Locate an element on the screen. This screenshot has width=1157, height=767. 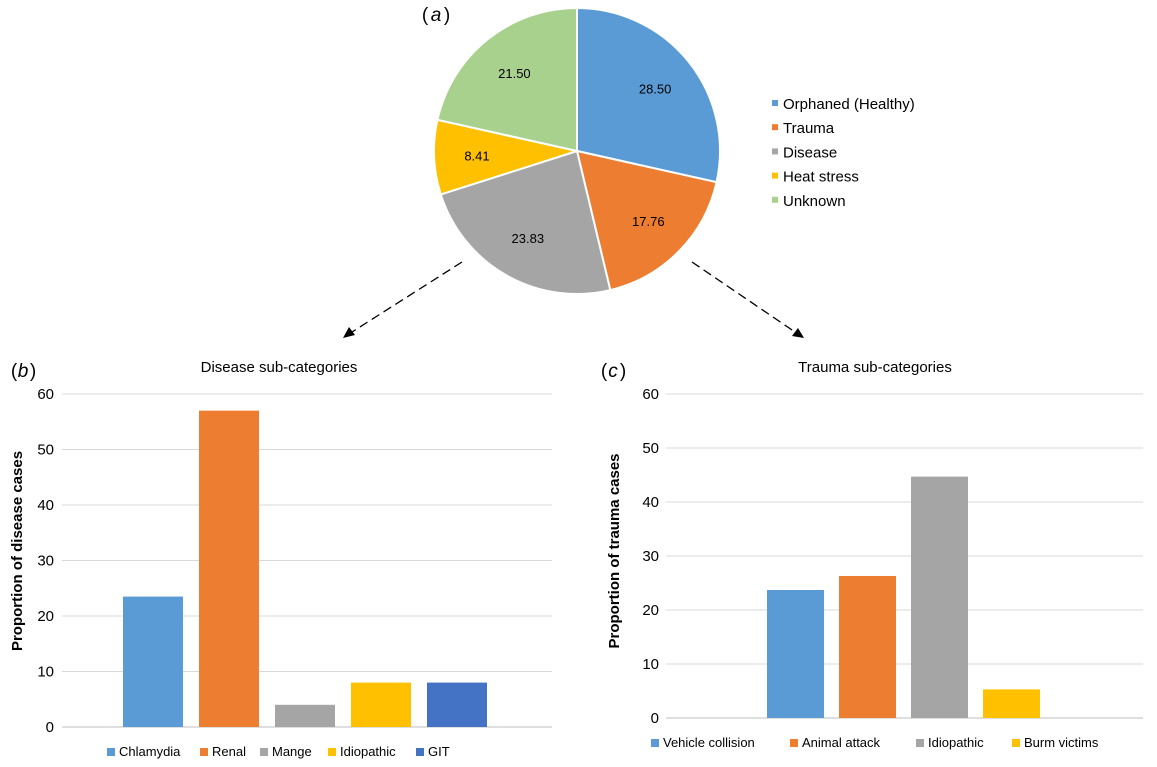
pie-value-label: 21.50 is located at coordinates (514, 73).